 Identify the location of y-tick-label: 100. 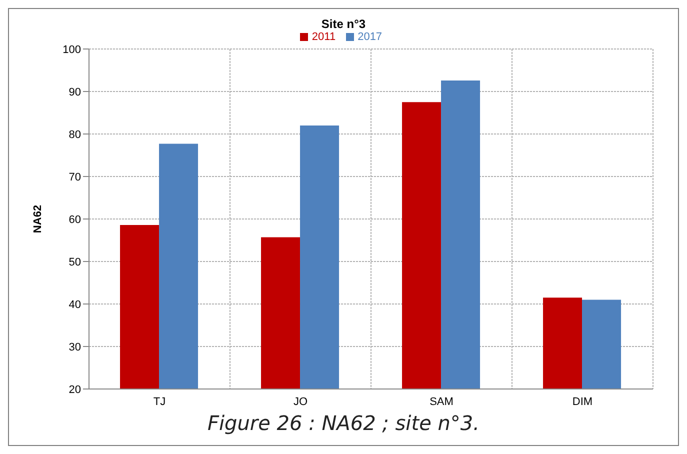
(71, 50).